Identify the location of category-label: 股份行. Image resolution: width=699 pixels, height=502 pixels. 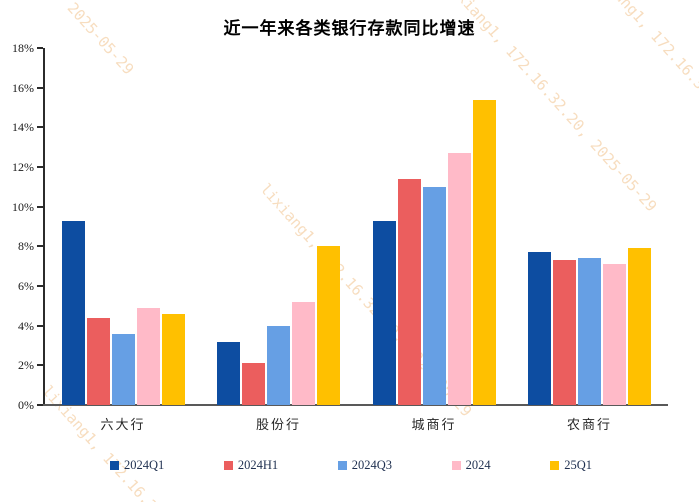
(278, 424).